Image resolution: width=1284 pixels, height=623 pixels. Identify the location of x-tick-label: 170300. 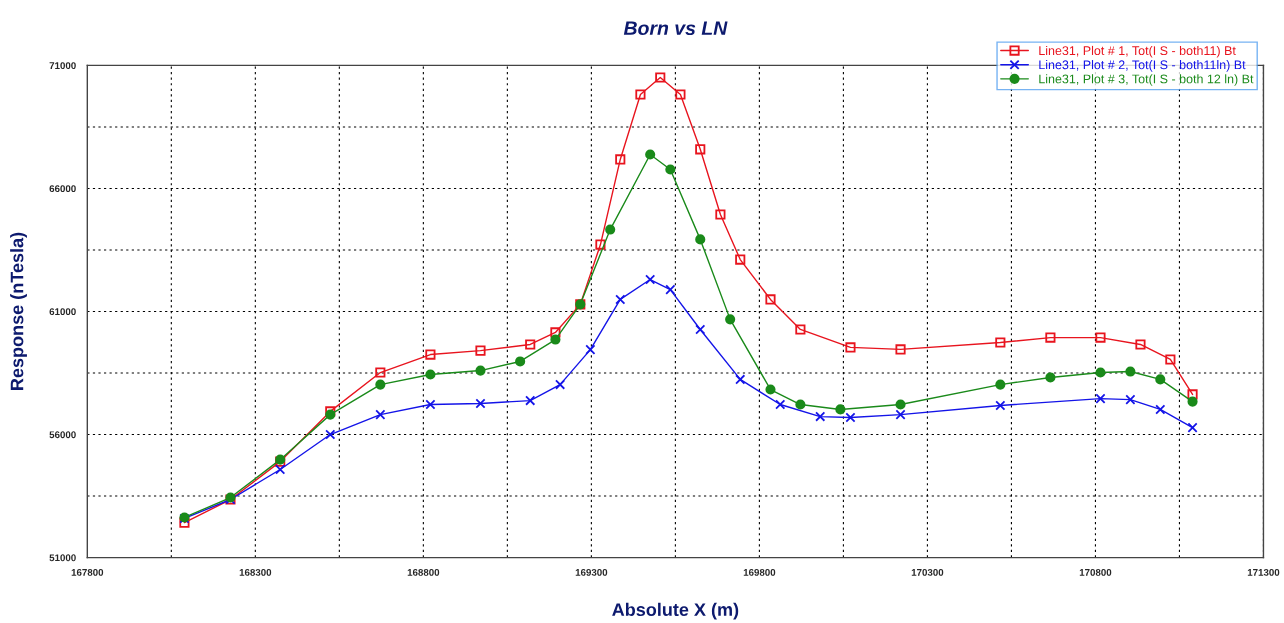
(927, 572).